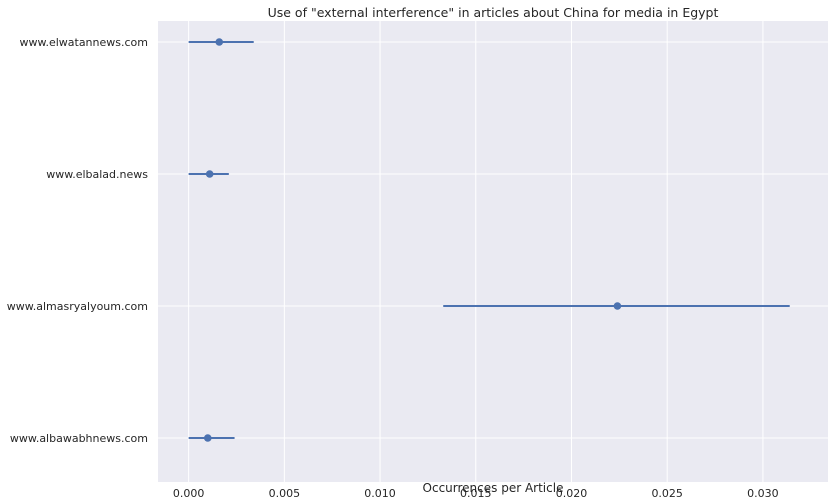  I want to click on x-tick-label: 0.005, so click(285, 493).